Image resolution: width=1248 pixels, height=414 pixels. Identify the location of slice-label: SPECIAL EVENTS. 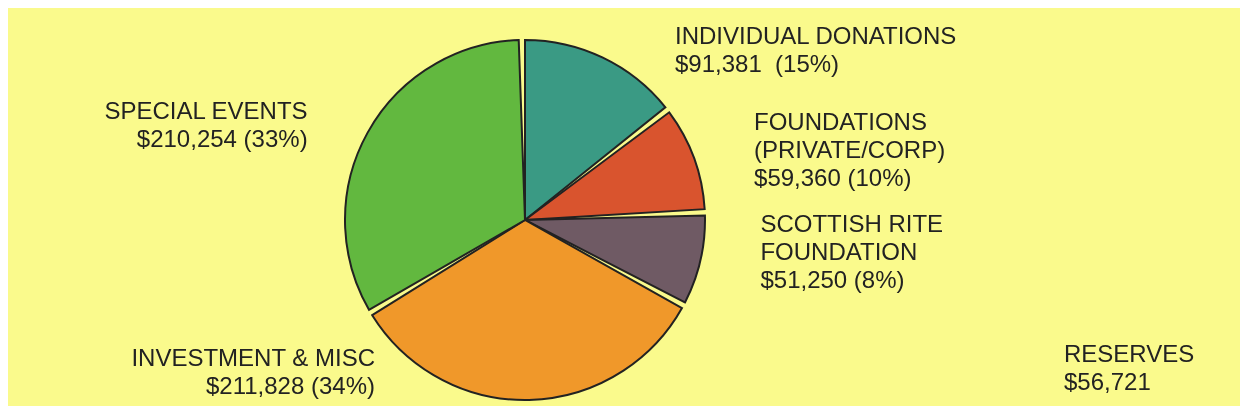
(206, 110).